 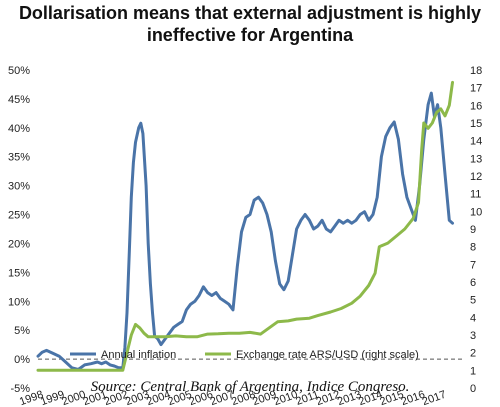 What do you see at coordinates (138, 355) in the screenshot?
I see `legend-label: Annual inflation` at bounding box center [138, 355].